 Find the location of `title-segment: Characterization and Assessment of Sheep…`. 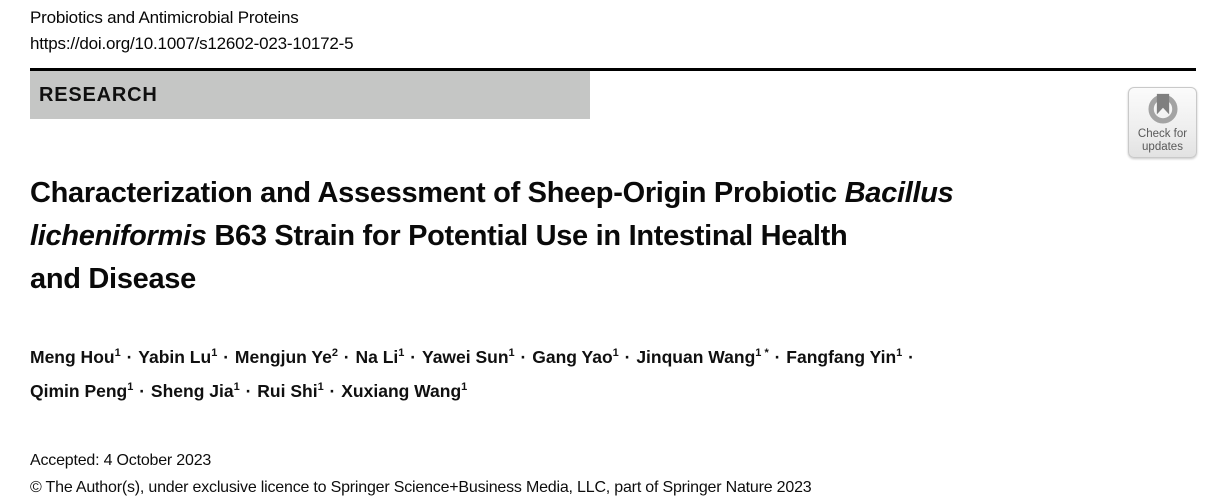

title-segment: Characterization and Assessment of Sheep… is located at coordinates (437, 193).